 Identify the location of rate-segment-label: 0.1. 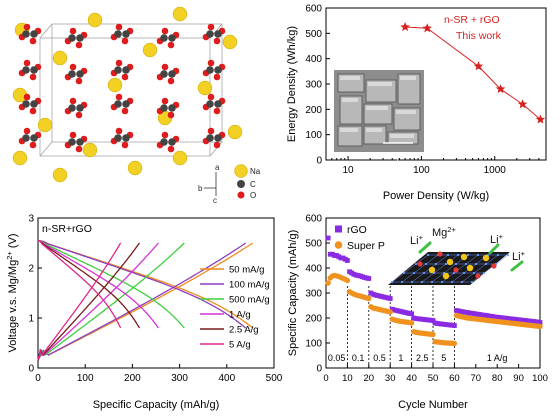
(358, 358).